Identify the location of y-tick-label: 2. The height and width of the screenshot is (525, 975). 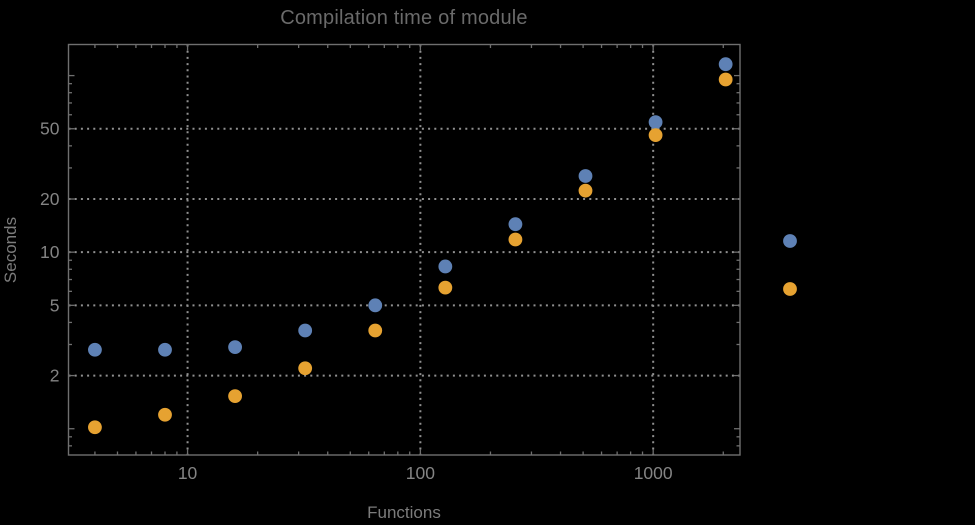
(55, 376).